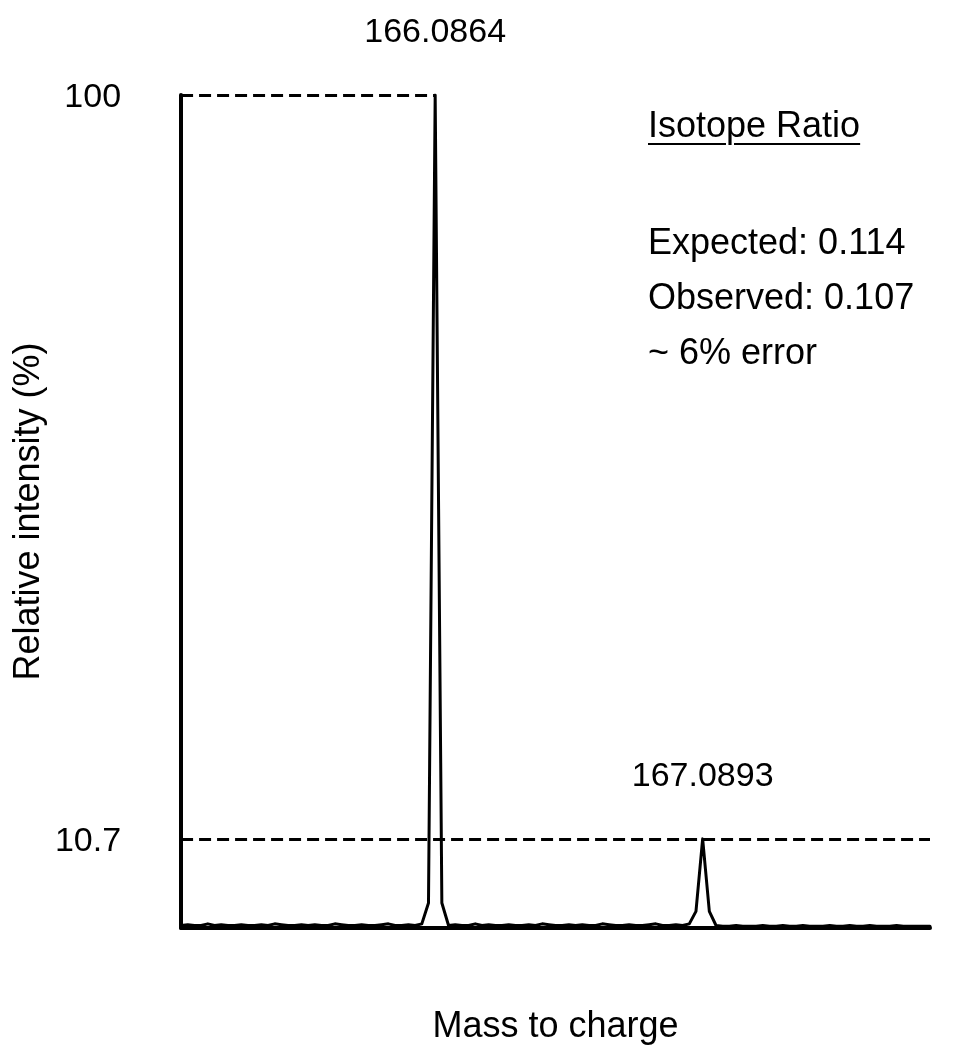  What do you see at coordinates (781, 296) in the screenshot?
I see `annotation: Observed: 0.107` at bounding box center [781, 296].